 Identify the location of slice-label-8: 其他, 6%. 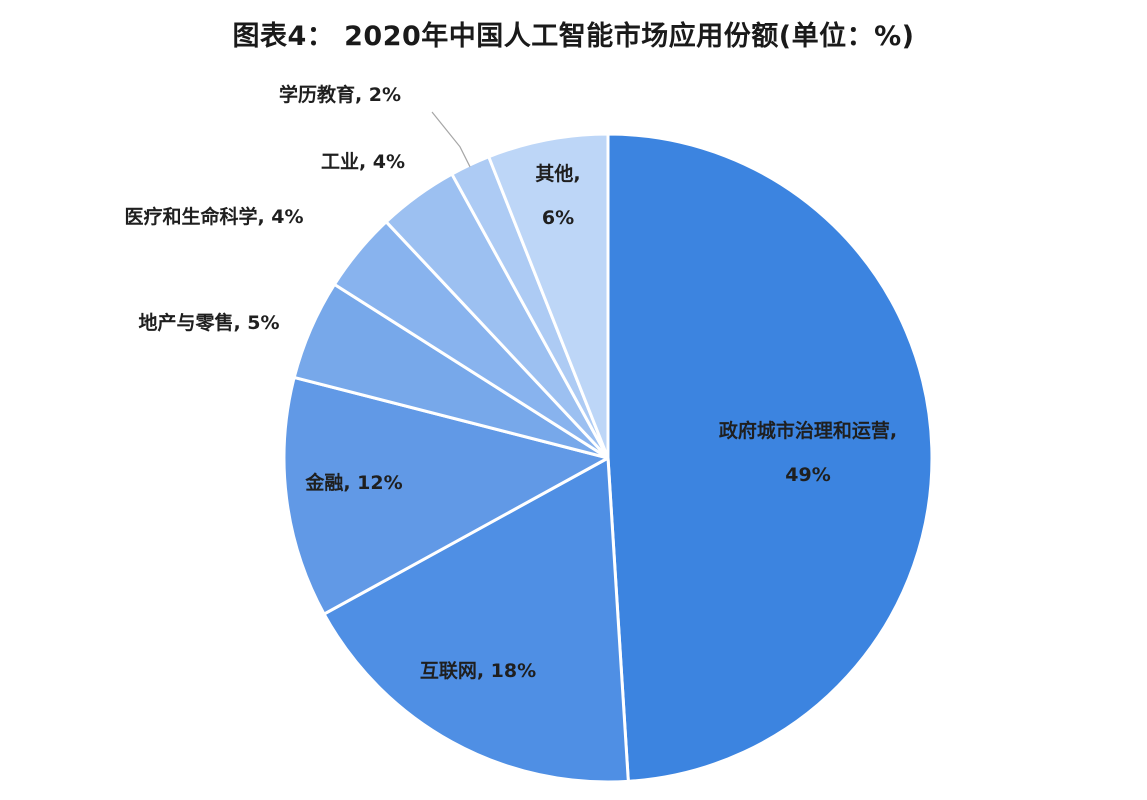
(557, 195).